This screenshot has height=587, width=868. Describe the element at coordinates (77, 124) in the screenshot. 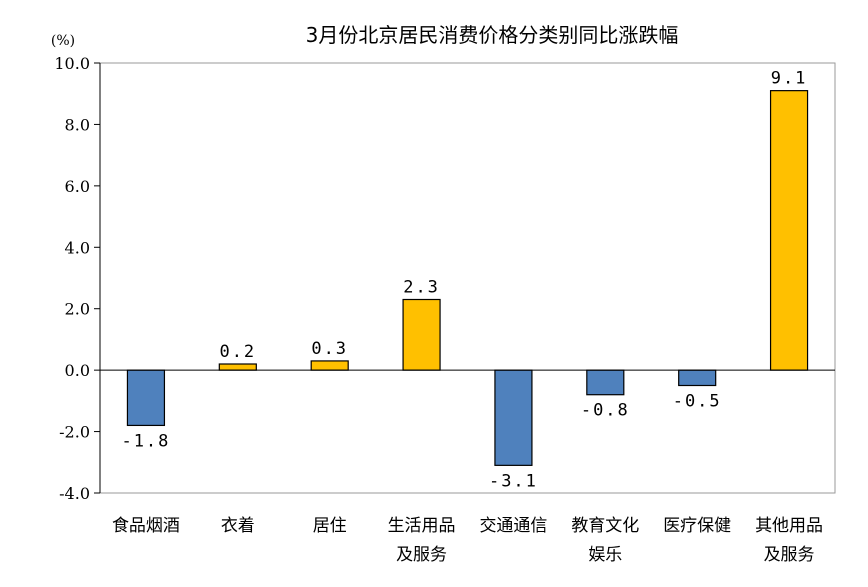

I see `y-tick-label: 8.0` at that location.